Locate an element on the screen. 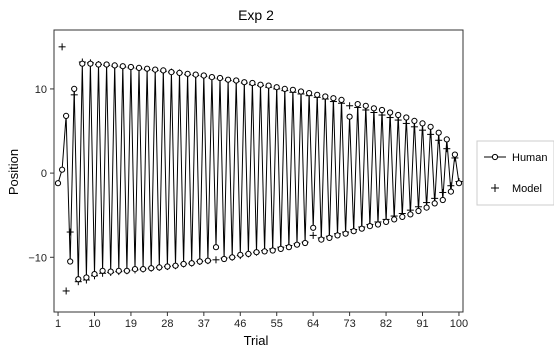 The width and height of the screenshot is (554, 348). x-tick-label: 37 is located at coordinates (204, 324).